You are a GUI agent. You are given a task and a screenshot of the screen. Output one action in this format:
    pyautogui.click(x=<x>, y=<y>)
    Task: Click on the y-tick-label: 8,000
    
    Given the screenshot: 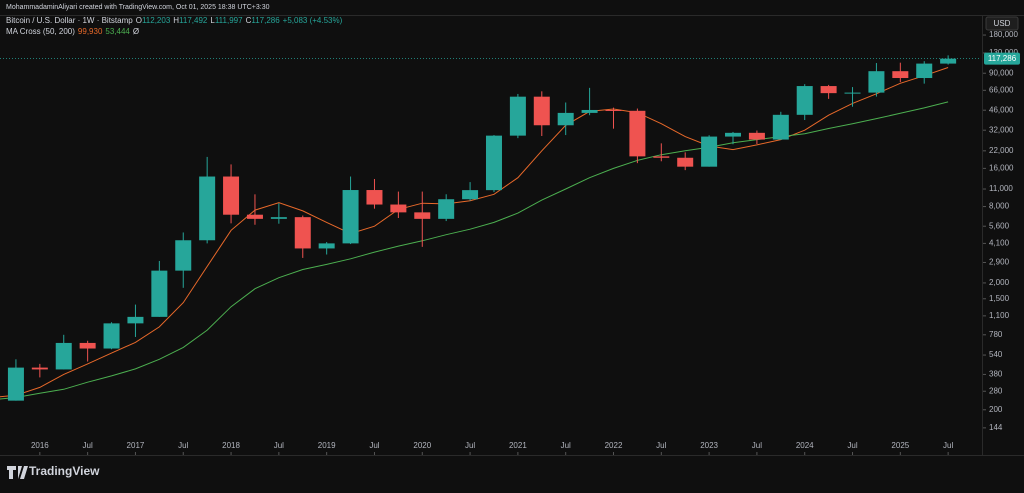 What is the action you would take?
    pyautogui.click(x=999, y=206)
    